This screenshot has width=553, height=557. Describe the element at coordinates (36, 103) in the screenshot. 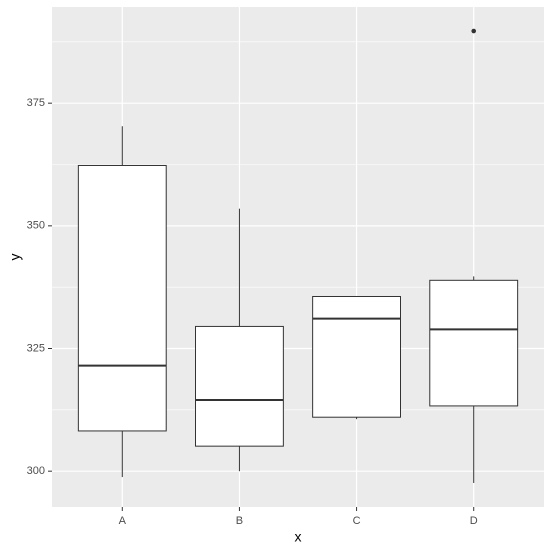

I see `y-tick-label: 375` at that location.